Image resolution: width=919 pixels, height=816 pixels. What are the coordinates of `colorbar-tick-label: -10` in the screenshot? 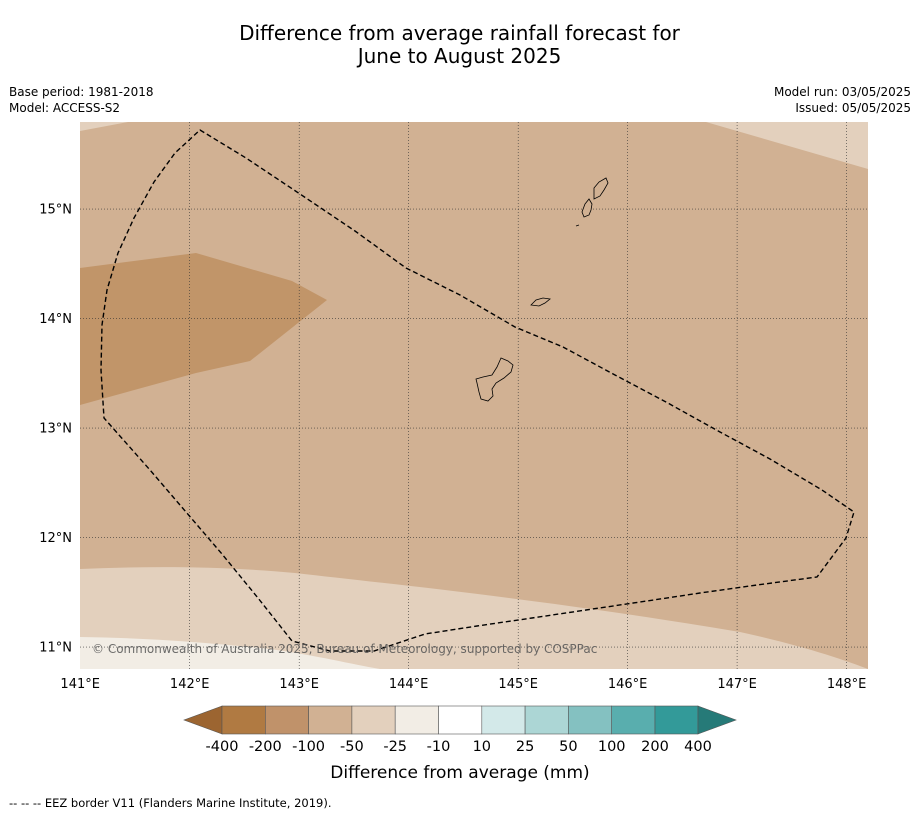 It's located at (439, 747).